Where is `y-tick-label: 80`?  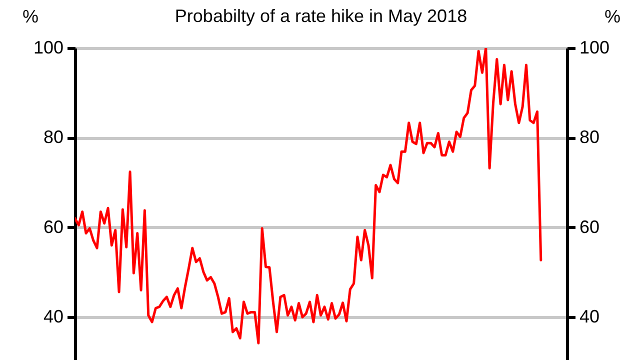 y-tick-label: 80 is located at coordinates (53, 137).